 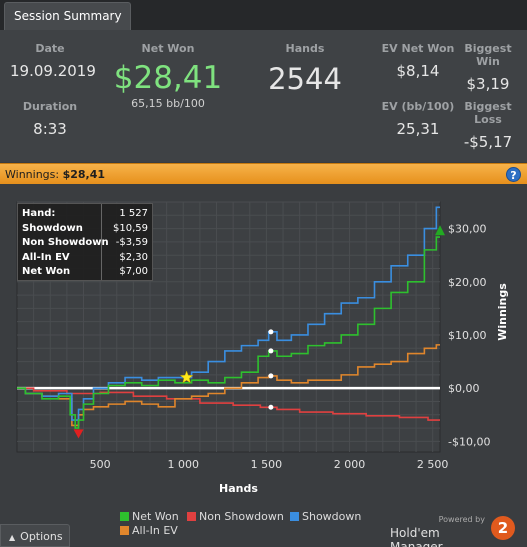 I want to click on winnings-text: Winnings: $28,41, so click(x=55, y=174).